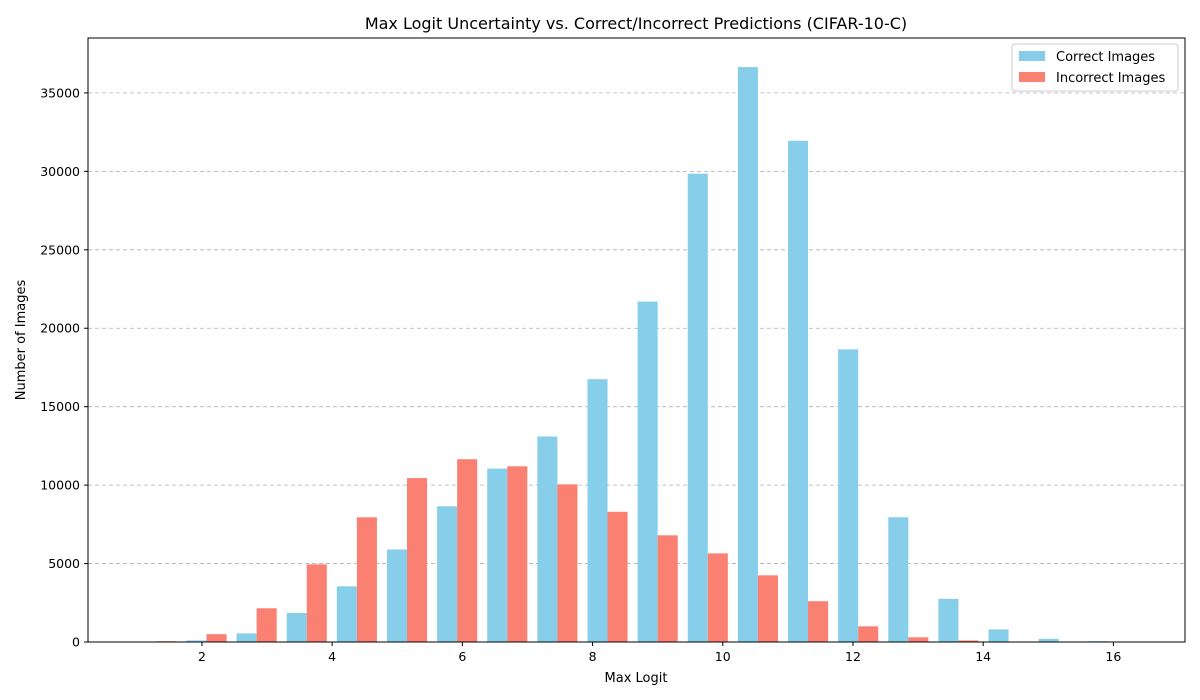 The image size is (1200, 700). I want to click on legend-label-correct: Correct Images, so click(1105, 57).